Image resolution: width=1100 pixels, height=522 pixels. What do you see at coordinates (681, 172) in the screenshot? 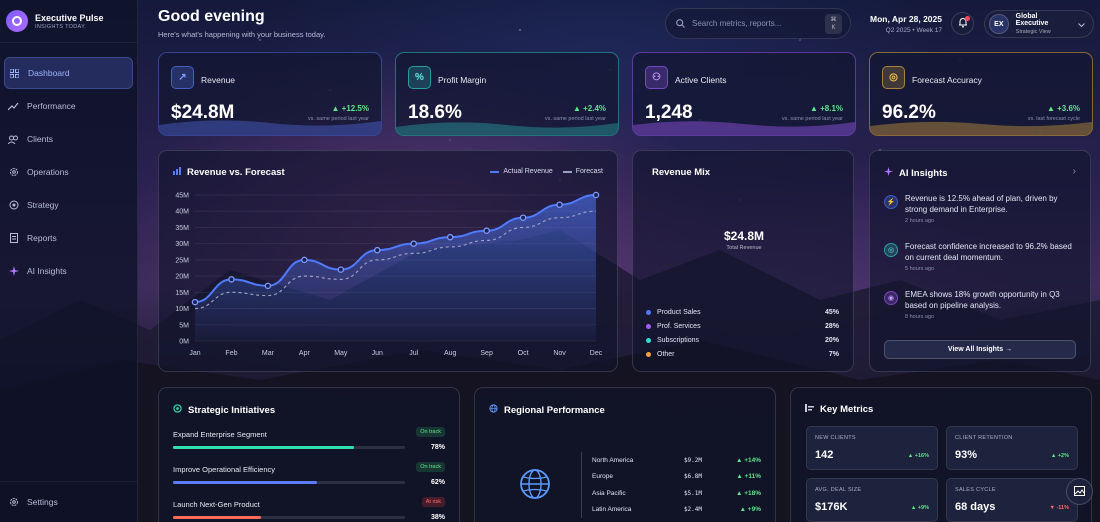
I see `card-title: Revenue Mix` at bounding box center [681, 172].